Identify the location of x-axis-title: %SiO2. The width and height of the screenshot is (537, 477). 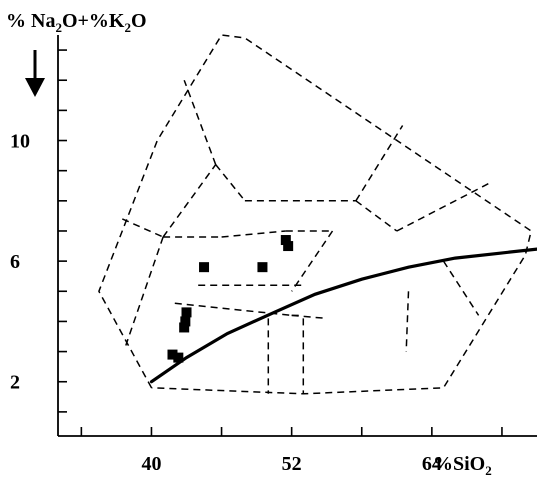
(462, 465).